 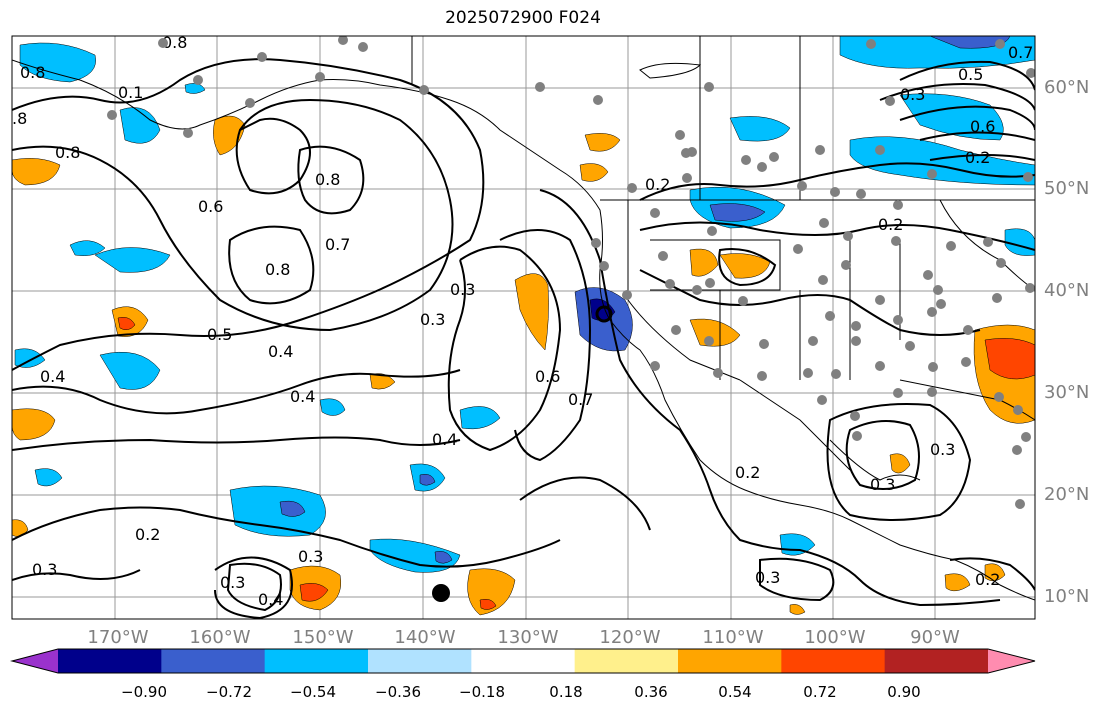 I want to click on colorbar-tick-label: −0.54, so click(x=313, y=692).